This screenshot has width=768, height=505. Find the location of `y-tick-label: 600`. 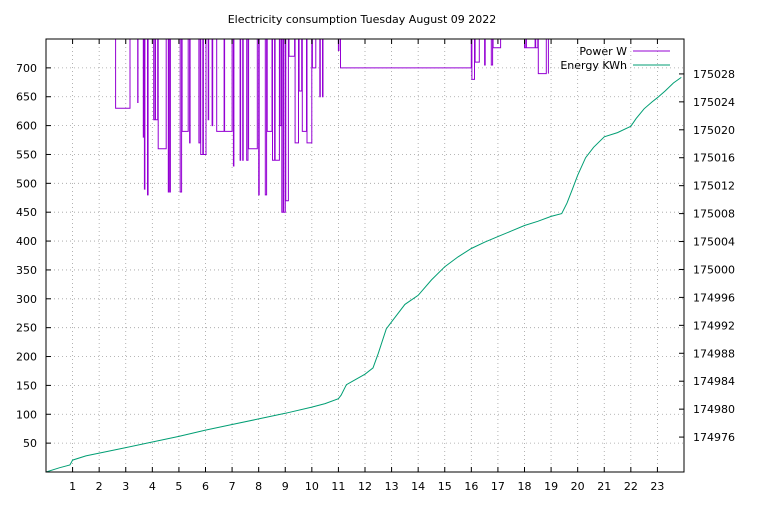

y-tick-label: 600 is located at coordinates (26, 126).